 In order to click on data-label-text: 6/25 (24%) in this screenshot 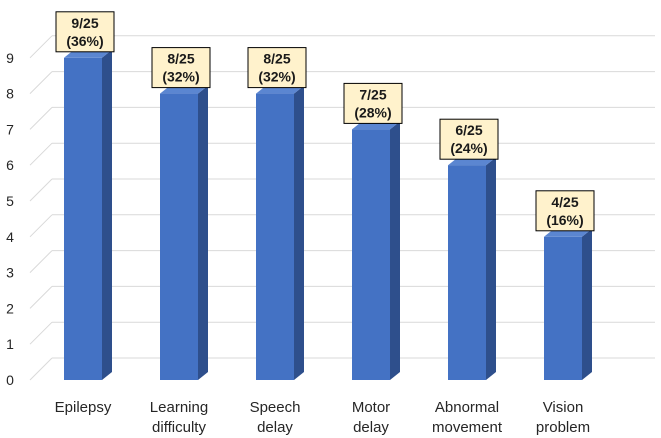, I will do `click(468, 139)`.